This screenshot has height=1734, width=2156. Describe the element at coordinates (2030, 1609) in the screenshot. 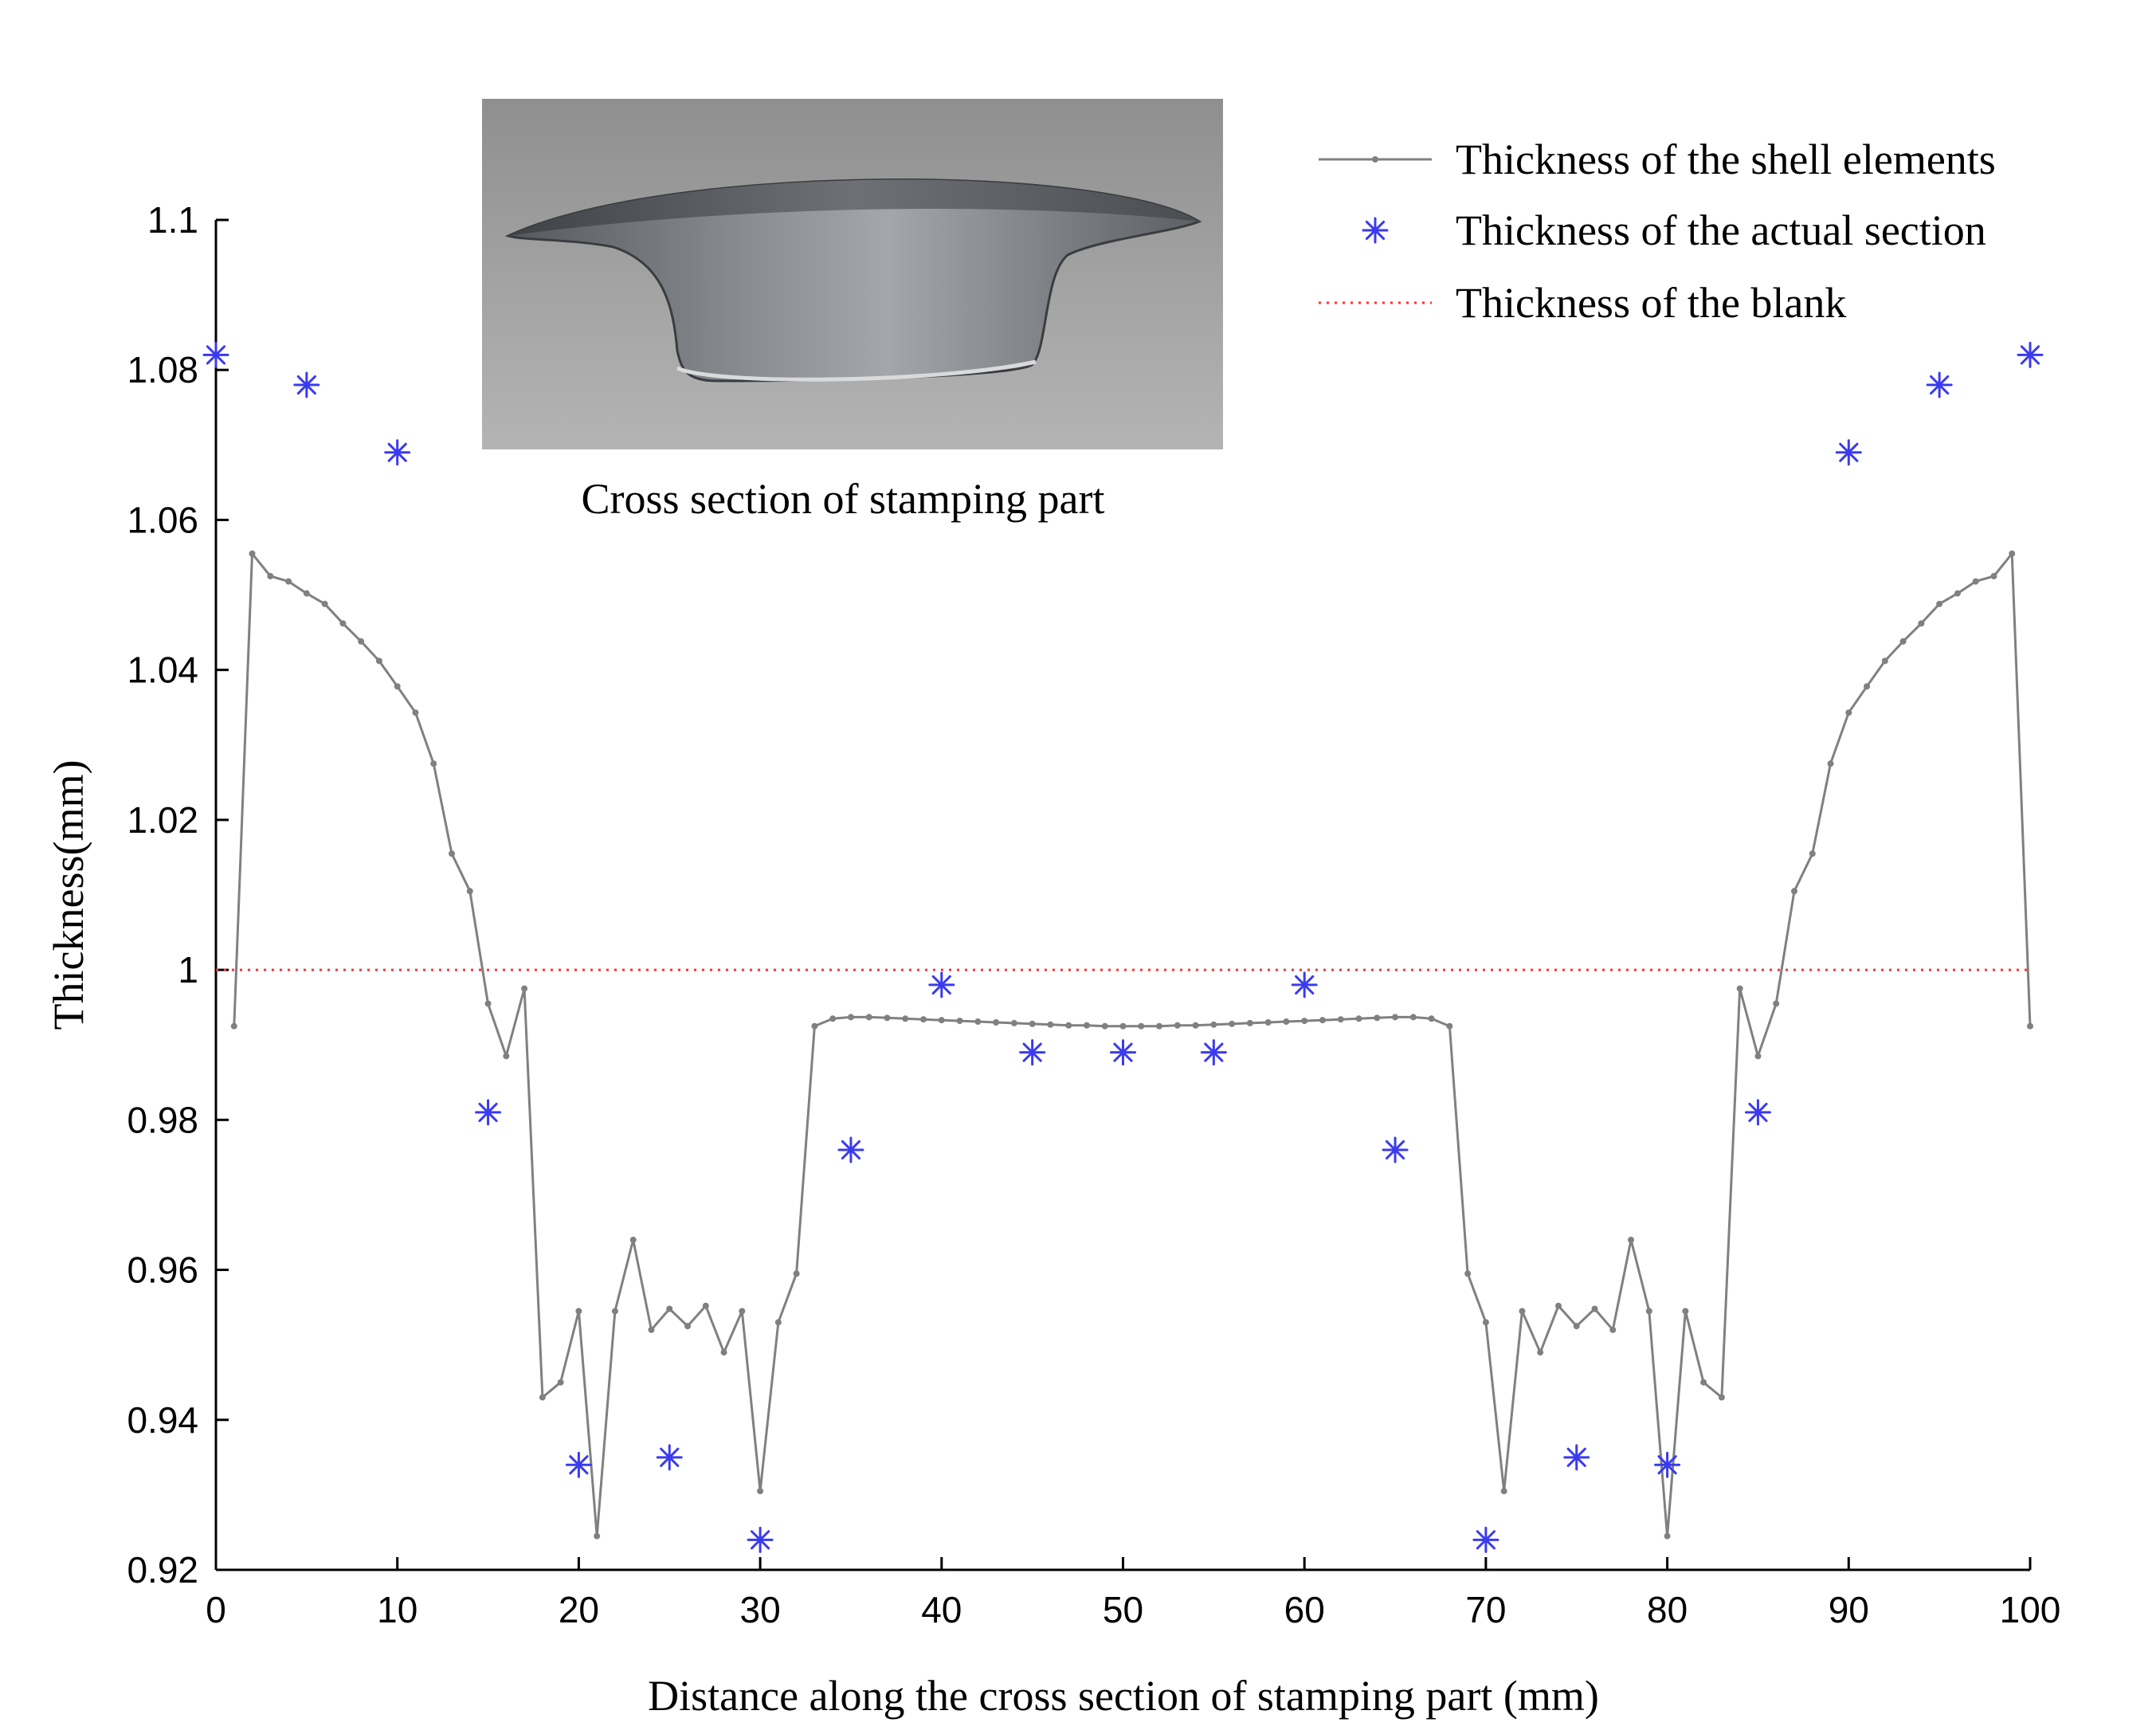

I see `x-tick-label: 100` at that location.